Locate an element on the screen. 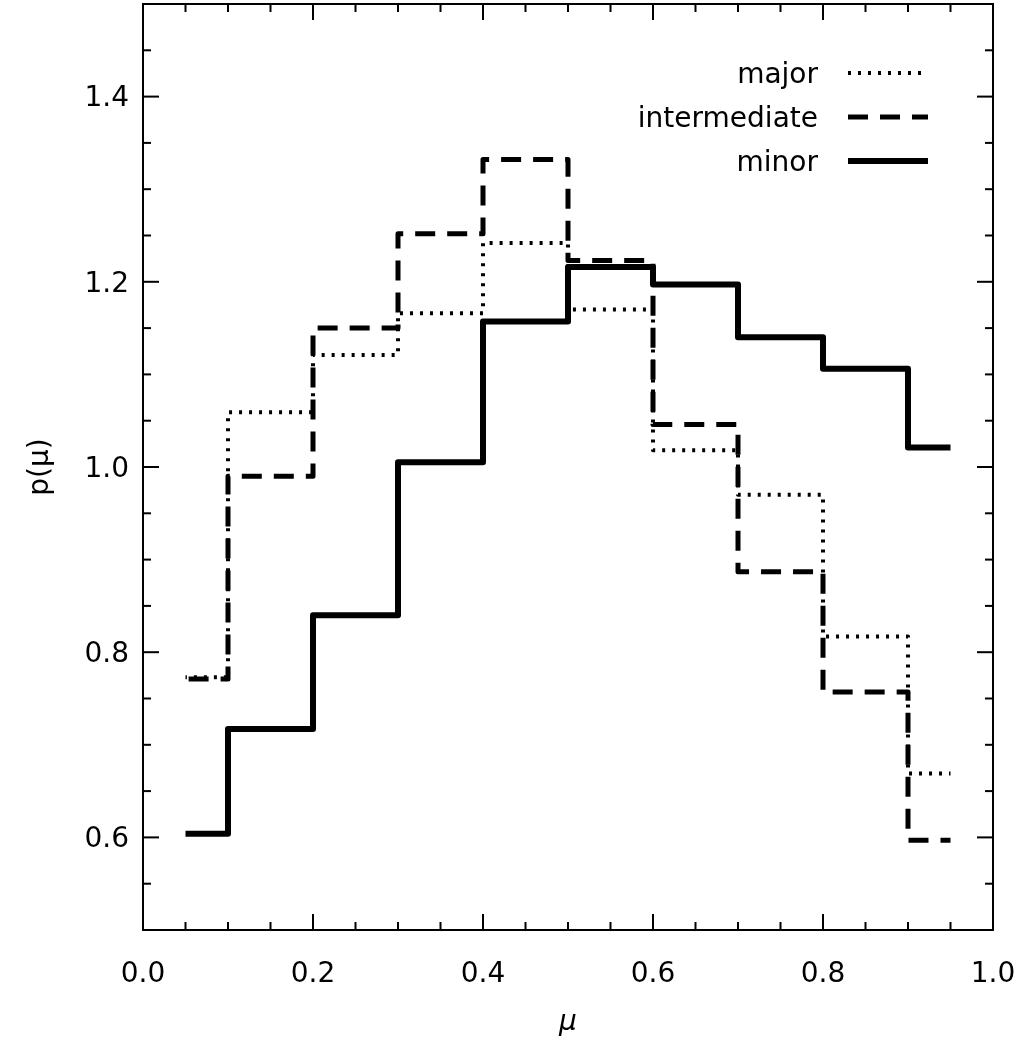  legend-label: major is located at coordinates (778, 73).